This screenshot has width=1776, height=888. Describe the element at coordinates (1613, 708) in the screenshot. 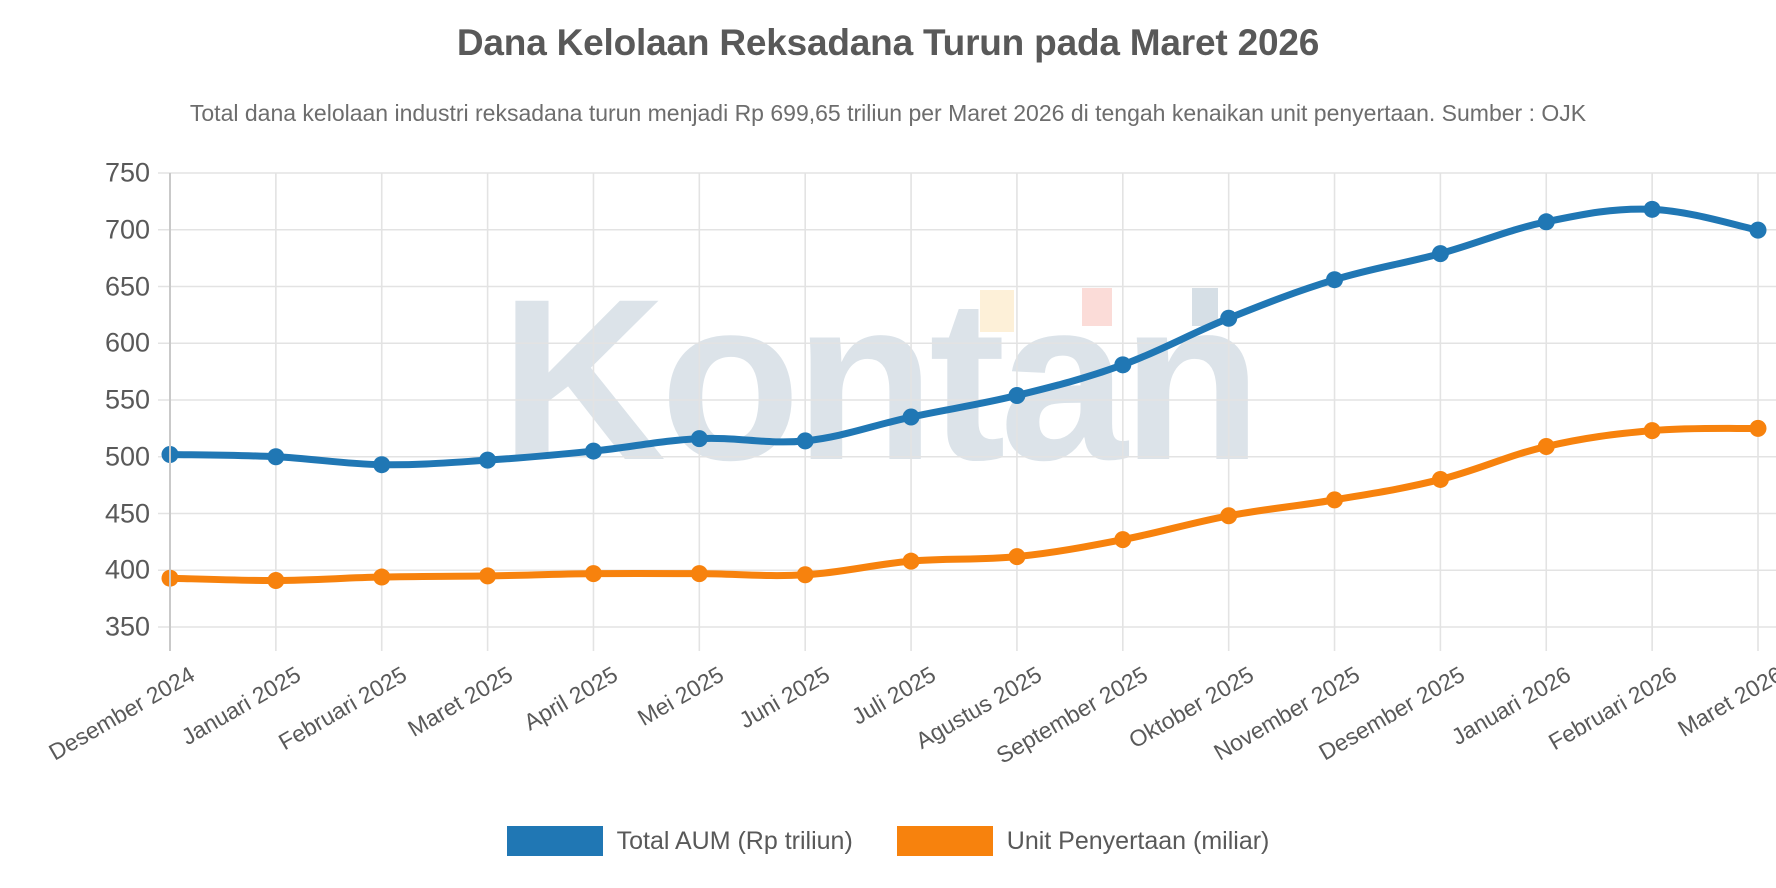

I see `x-axis-tick-label: Februari 2026` at that location.